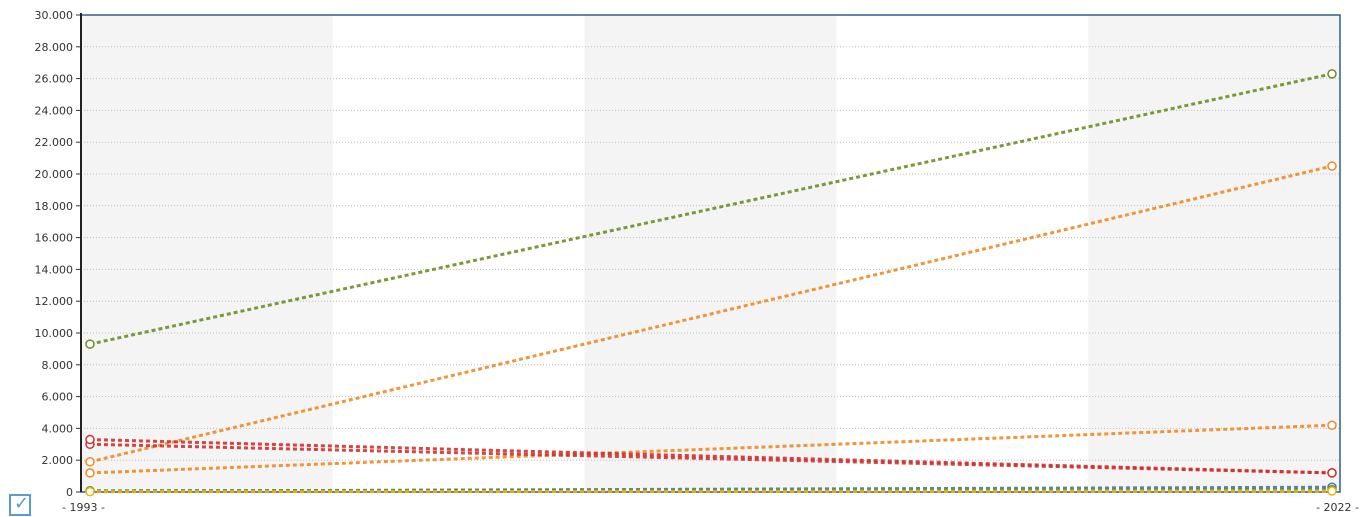 This screenshot has height=517, width=1360. Describe the element at coordinates (54, 333) in the screenshot. I see `y-tick-label: 10.000` at that location.